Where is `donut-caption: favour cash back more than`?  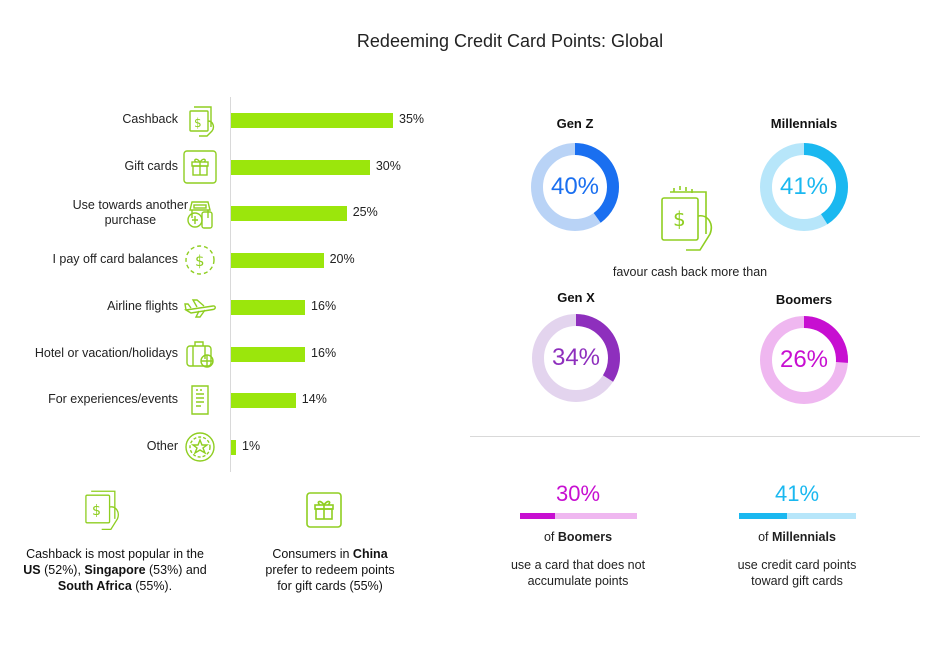
donut-caption: favour cash back more than is located at coordinates (690, 272).